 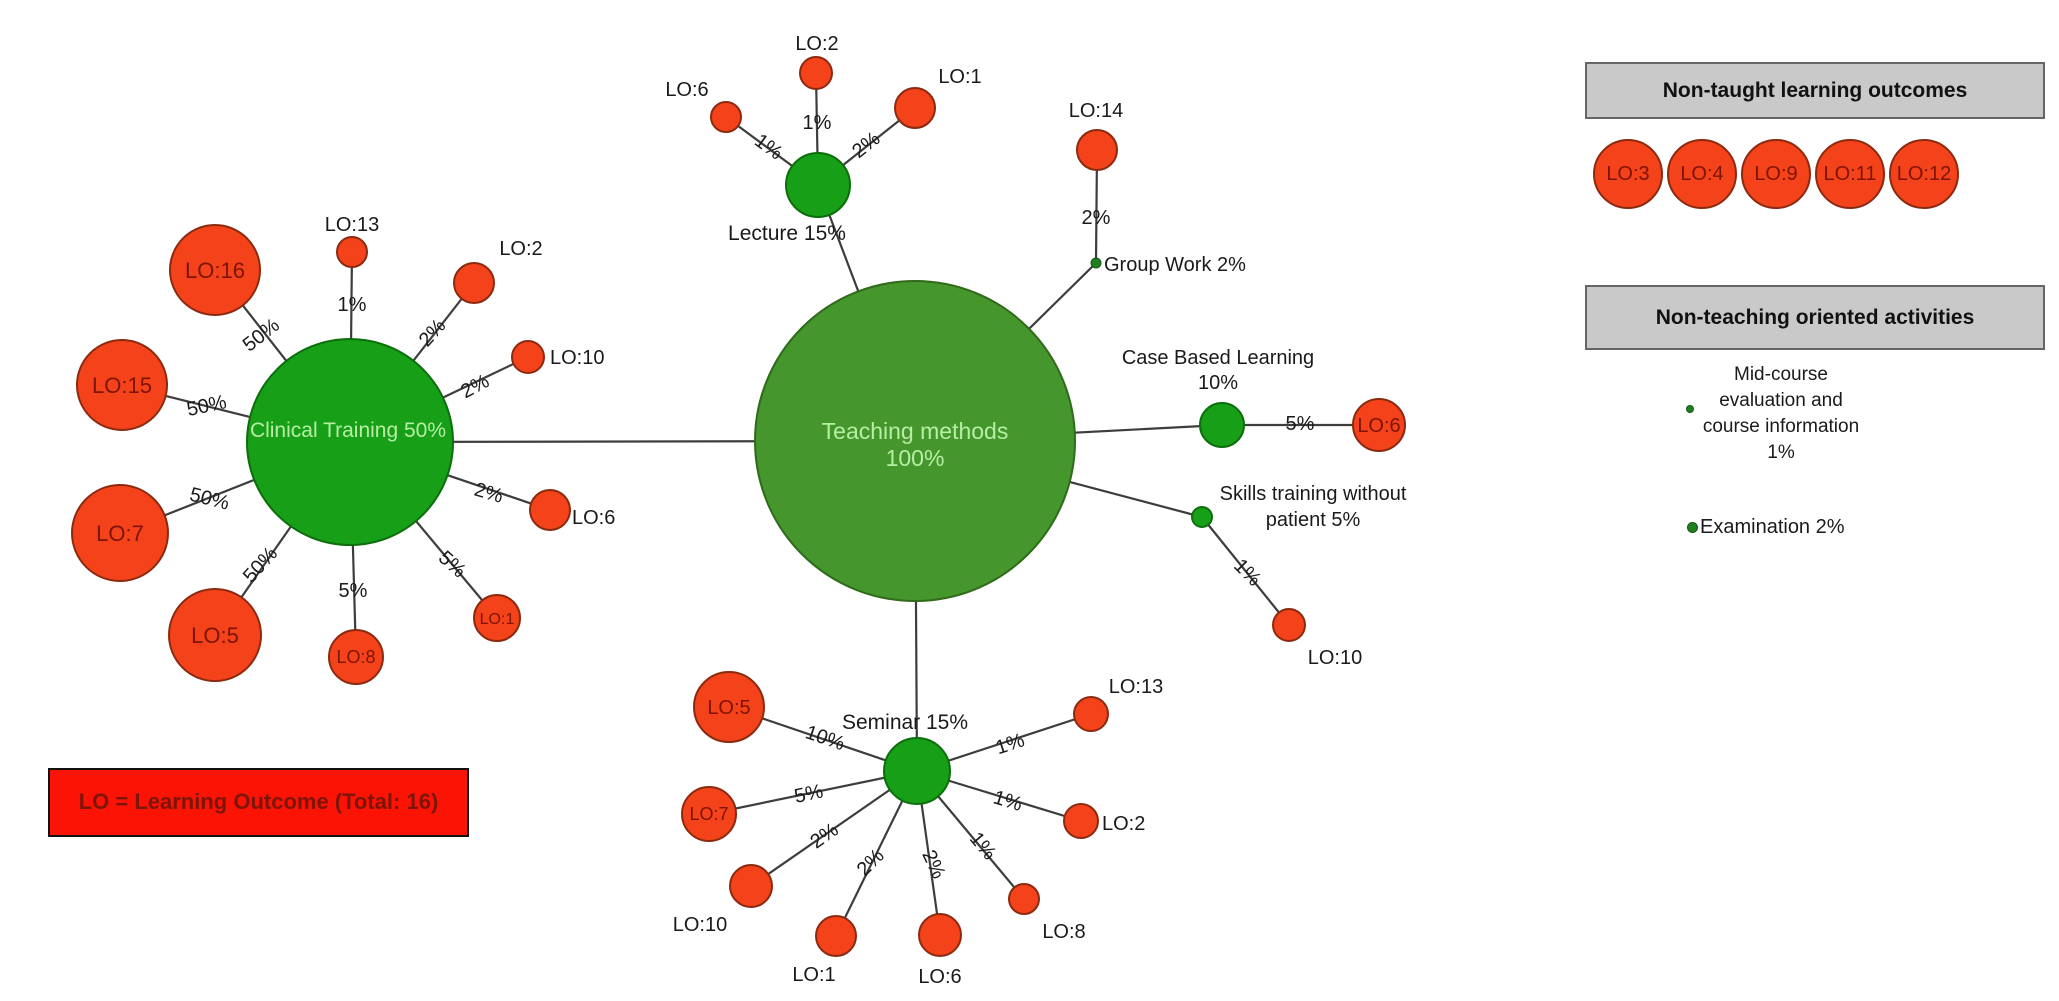 What do you see at coordinates (1218, 358) in the screenshot?
I see `label-cbl: Case Based Learning` at bounding box center [1218, 358].